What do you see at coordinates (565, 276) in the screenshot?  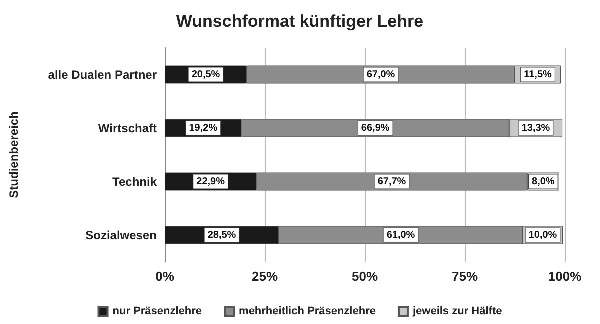 I see `x-tick-label: 100%` at bounding box center [565, 276].